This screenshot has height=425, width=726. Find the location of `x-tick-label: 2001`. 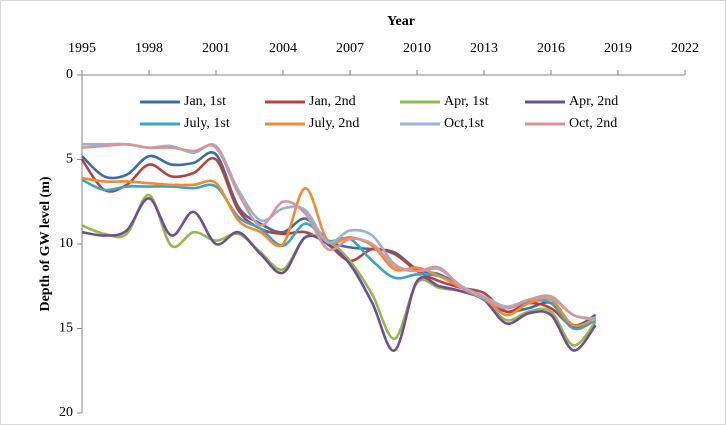

x-tick-label: 2001 is located at coordinates (216, 48).